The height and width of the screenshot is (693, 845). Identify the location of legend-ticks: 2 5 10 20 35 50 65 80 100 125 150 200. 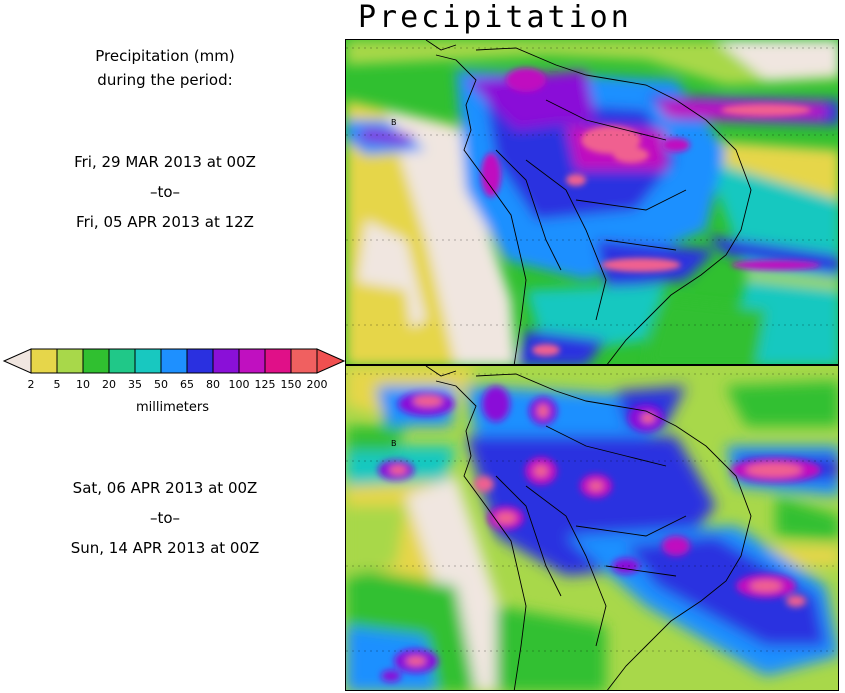
(172, 385).